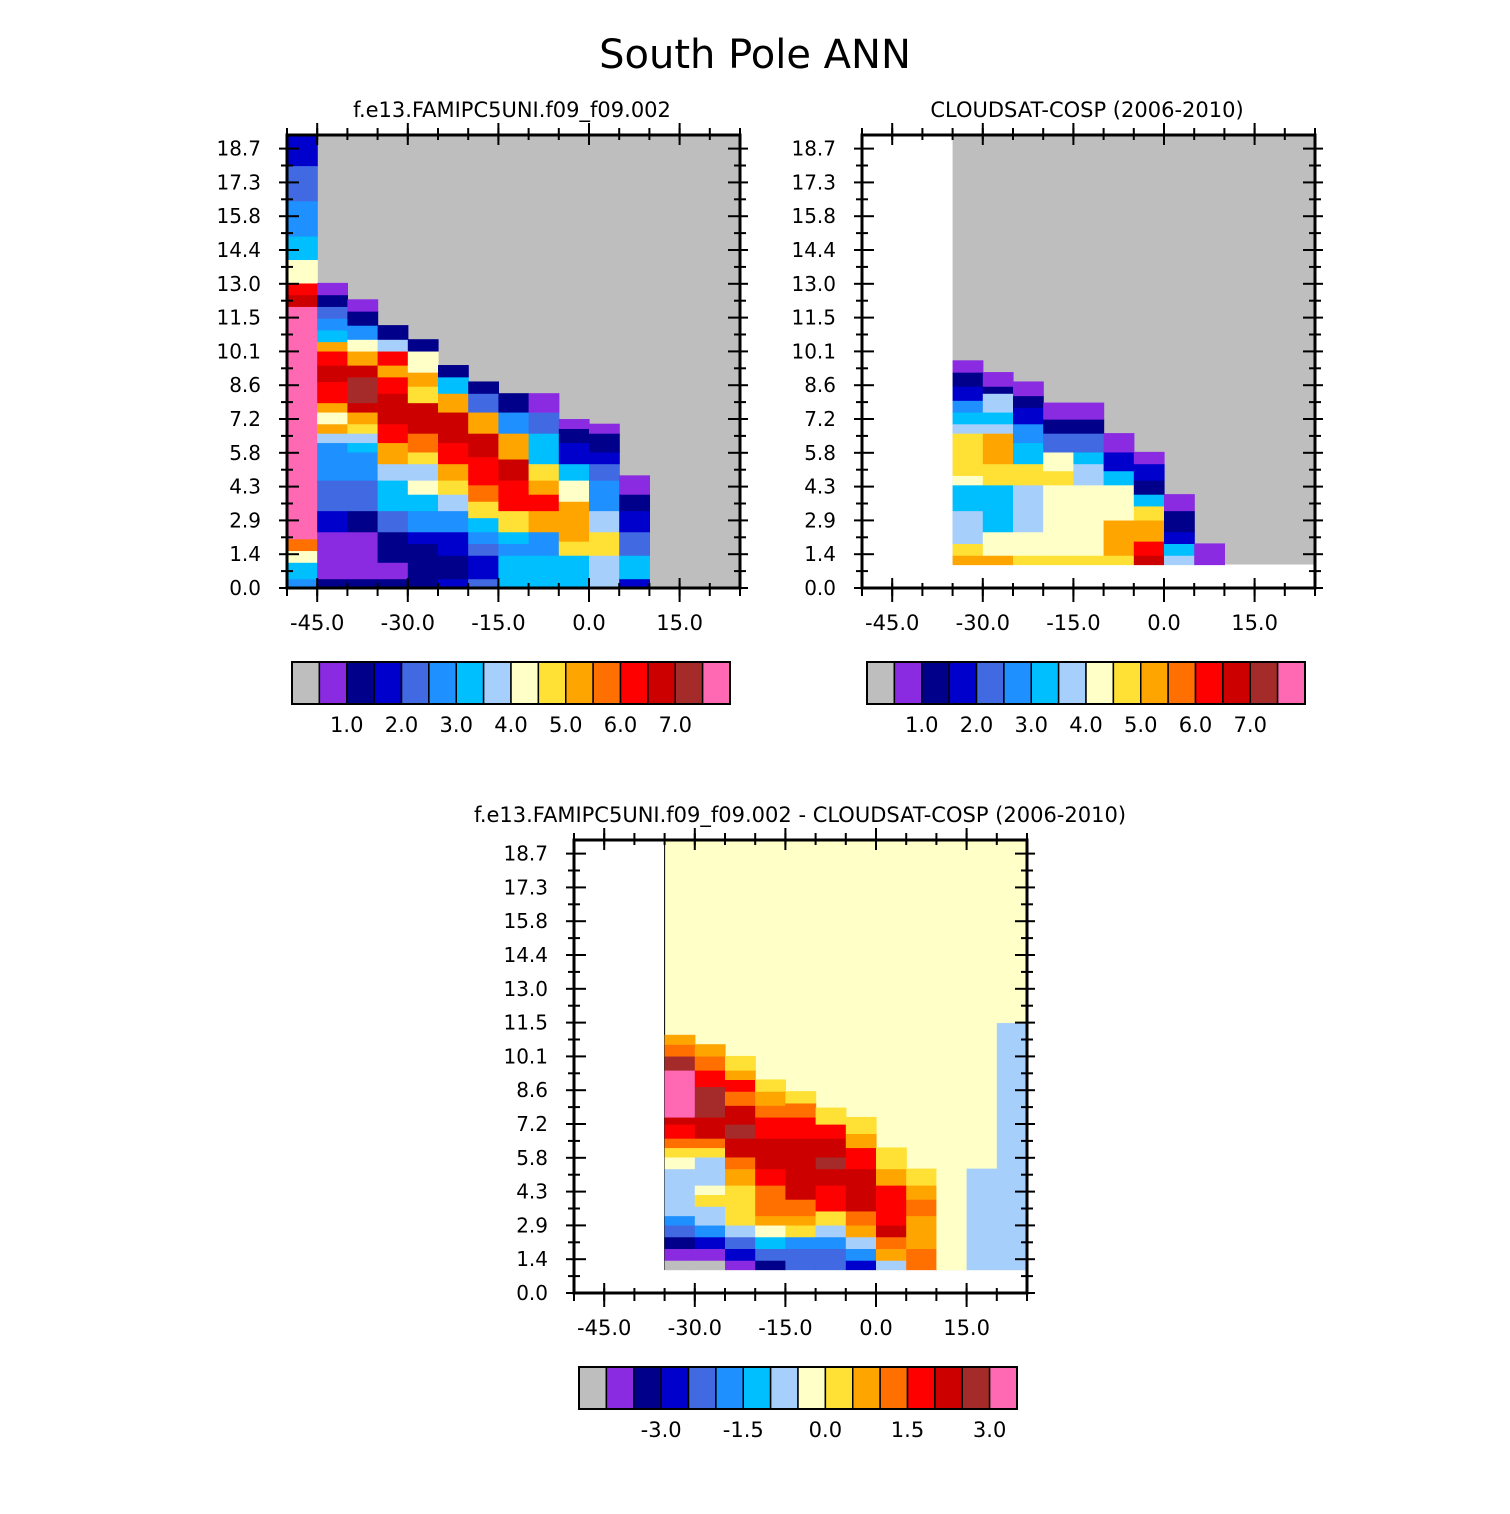 The image size is (1510, 1514). What do you see at coordinates (1031, 725) in the screenshot?
I see `colorbar-label: 3.0` at bounding box center [1031, 725].